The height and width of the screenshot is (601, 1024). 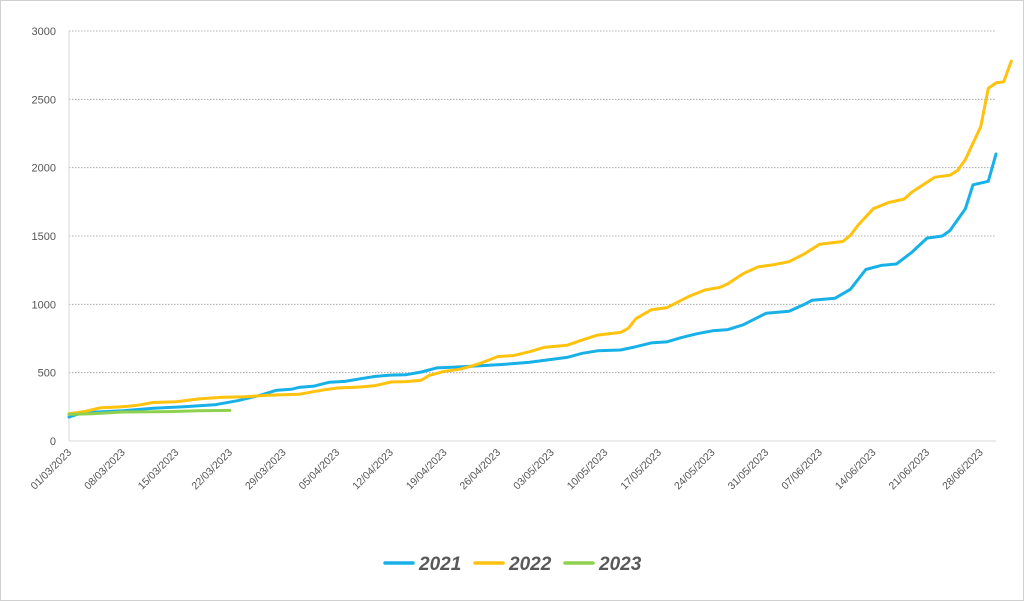 I want to click on x-tick-label: 07/06/2023, so click(x=802, y=470).